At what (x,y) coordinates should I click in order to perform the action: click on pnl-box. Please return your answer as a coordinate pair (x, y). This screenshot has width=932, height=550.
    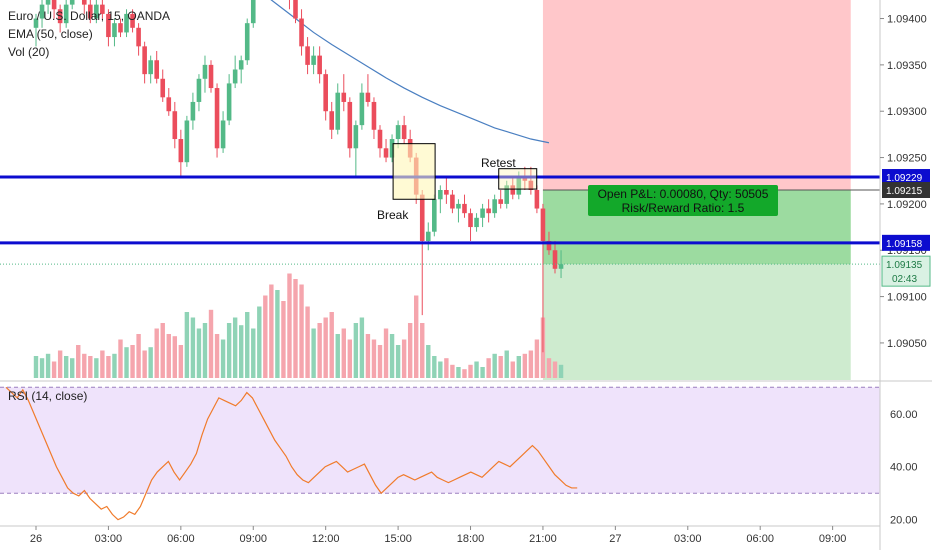
    Looking at the image, I should click on (683, 200).